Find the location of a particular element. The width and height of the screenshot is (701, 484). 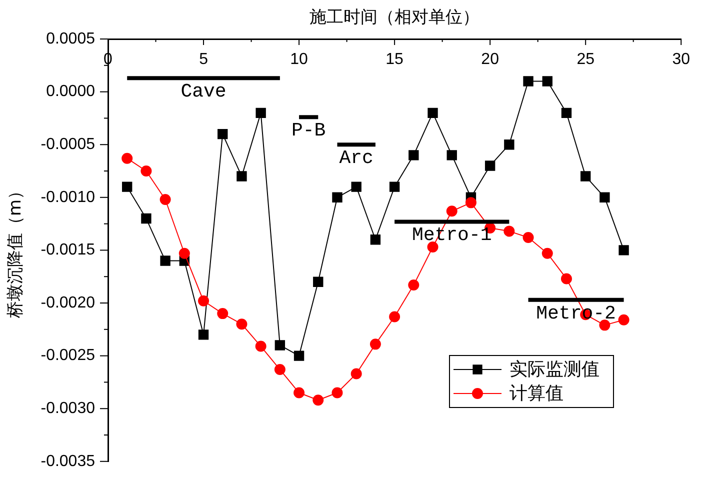

x-tick-label: 10 is located at coordinates (299, 59).